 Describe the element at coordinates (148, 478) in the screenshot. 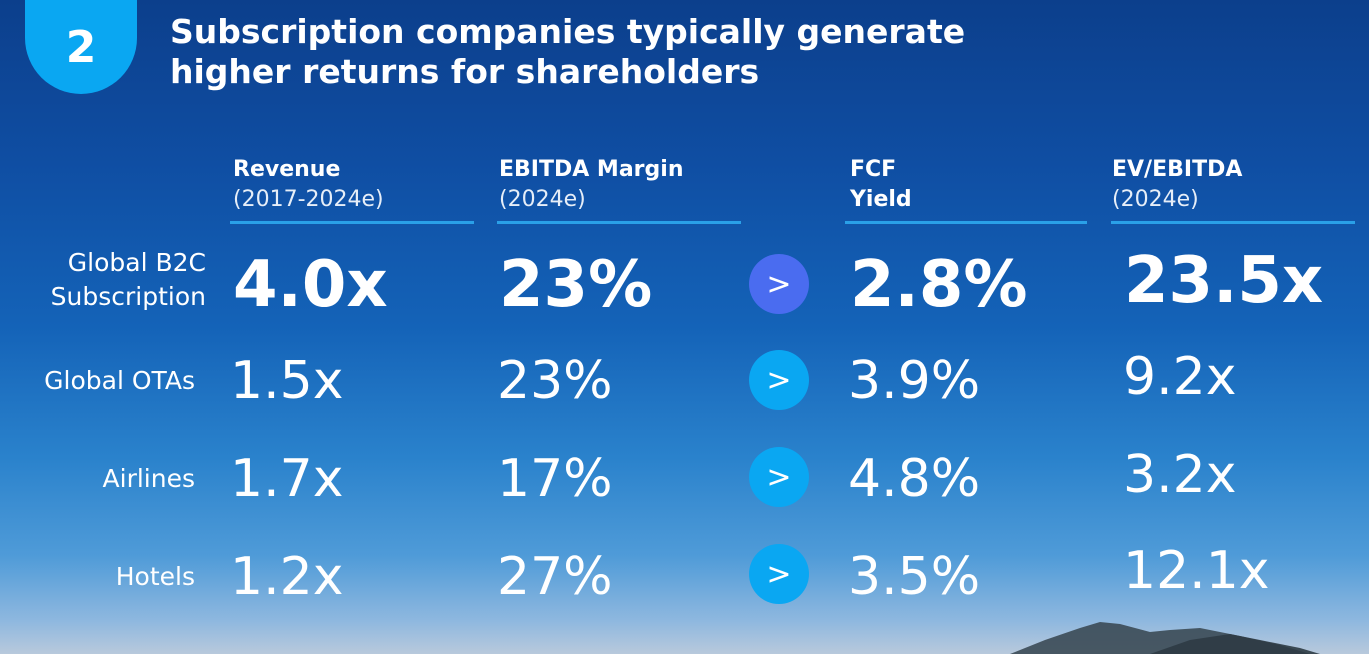

I see `row-label-airlines: Airlines` at that location.